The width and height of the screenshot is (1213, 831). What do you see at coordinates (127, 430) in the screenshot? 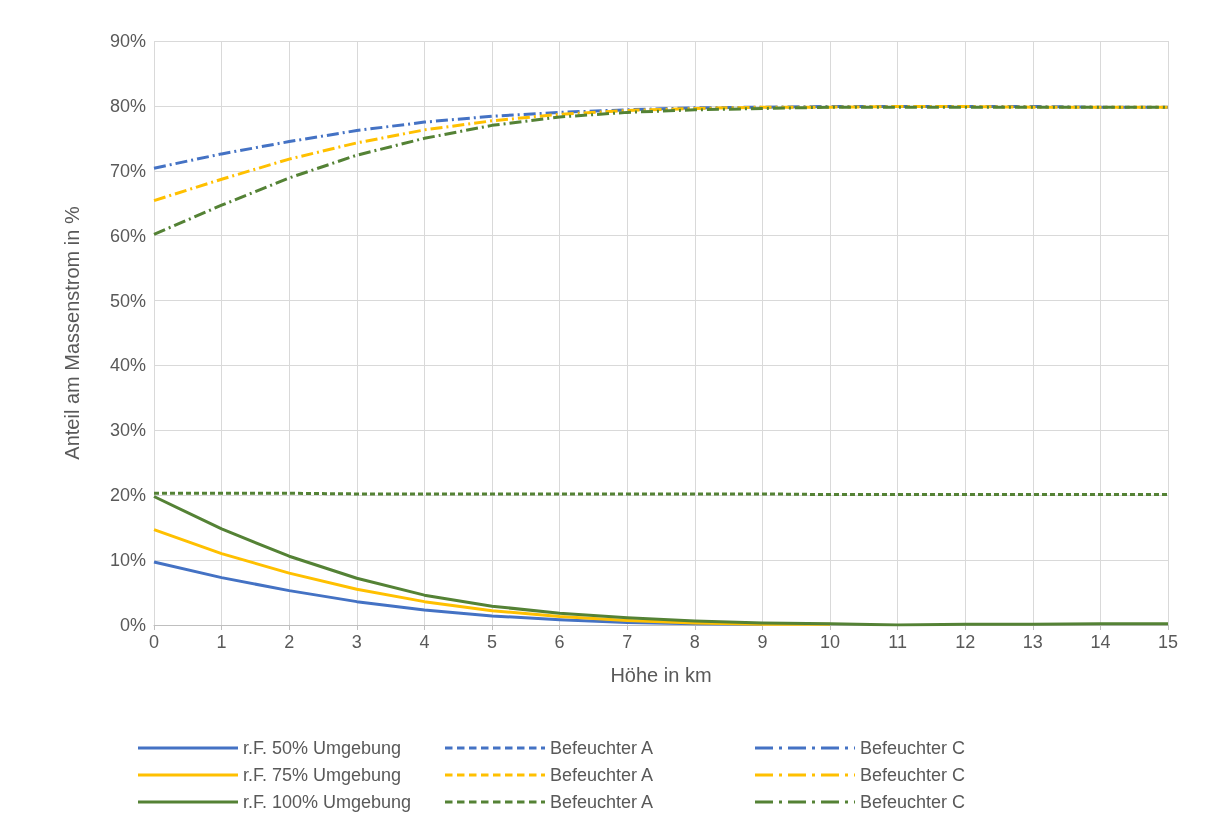
I see `y-tick-label: 30%` at bounding box center [127, 430].